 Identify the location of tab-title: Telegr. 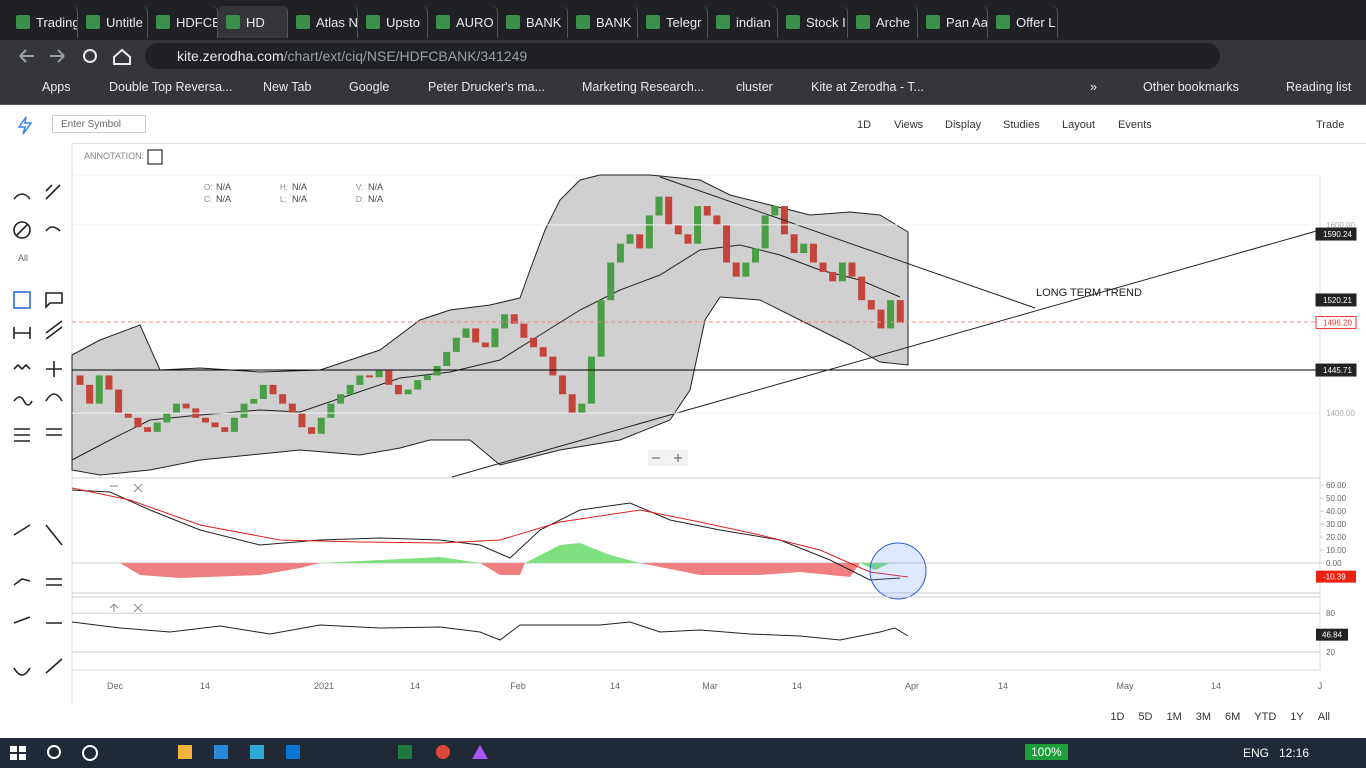
(684, 22).